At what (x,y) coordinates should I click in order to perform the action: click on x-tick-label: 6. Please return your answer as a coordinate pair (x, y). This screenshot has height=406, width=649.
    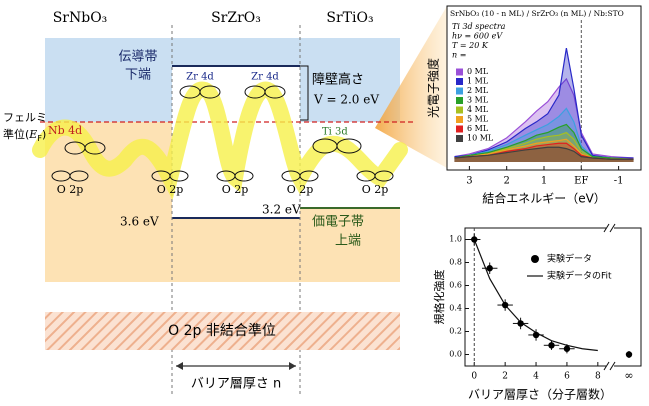
    Looking at the image, I should click on (567, 377).